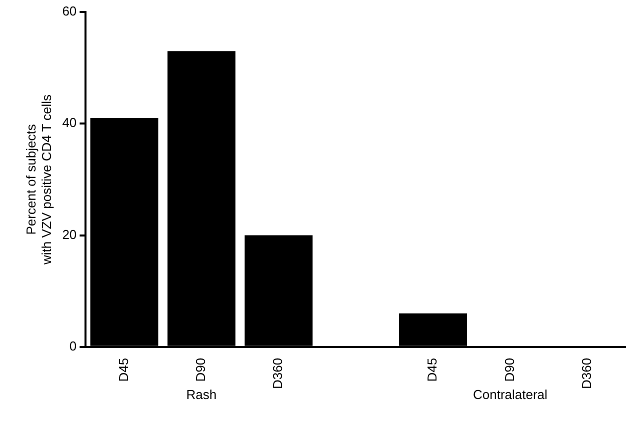  Describe the element at coordinates (38, 180) in the screenshot. I see `y-axis-title: Percent of subjects with VZV positive CD4 T cells` at that location.